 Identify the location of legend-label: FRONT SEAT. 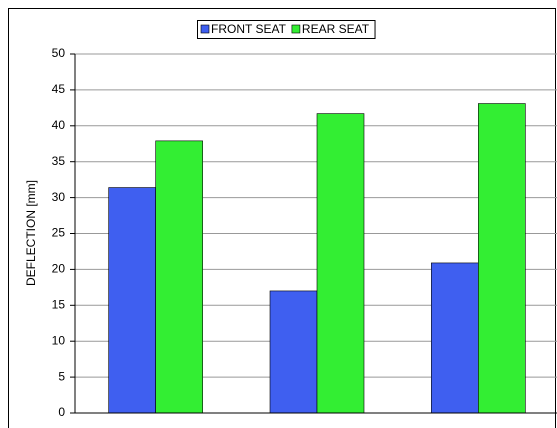
(249, 29).